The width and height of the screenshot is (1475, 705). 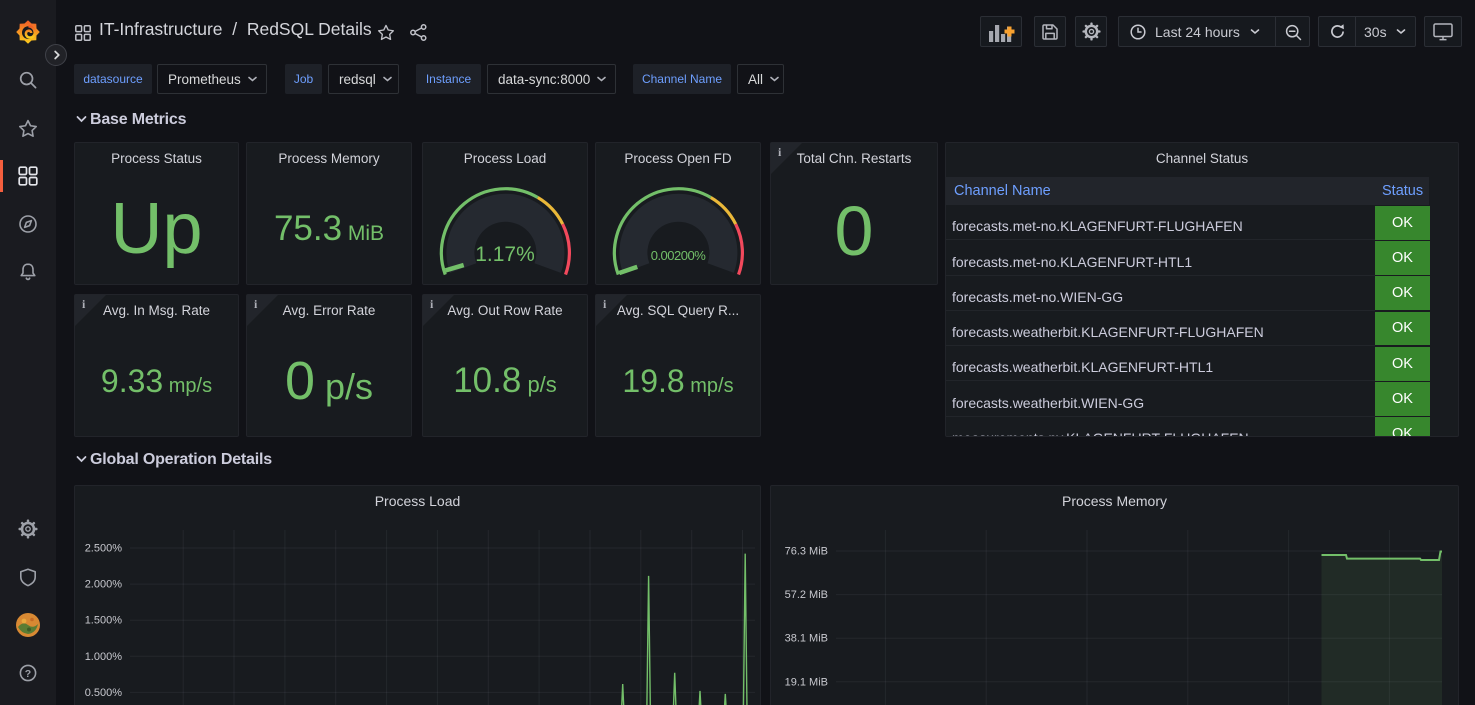 What do you see at coordinates (806, 595) in the screenshot?
I see `svg-text: 57.2 MiB` at bounding box center [806, 595].